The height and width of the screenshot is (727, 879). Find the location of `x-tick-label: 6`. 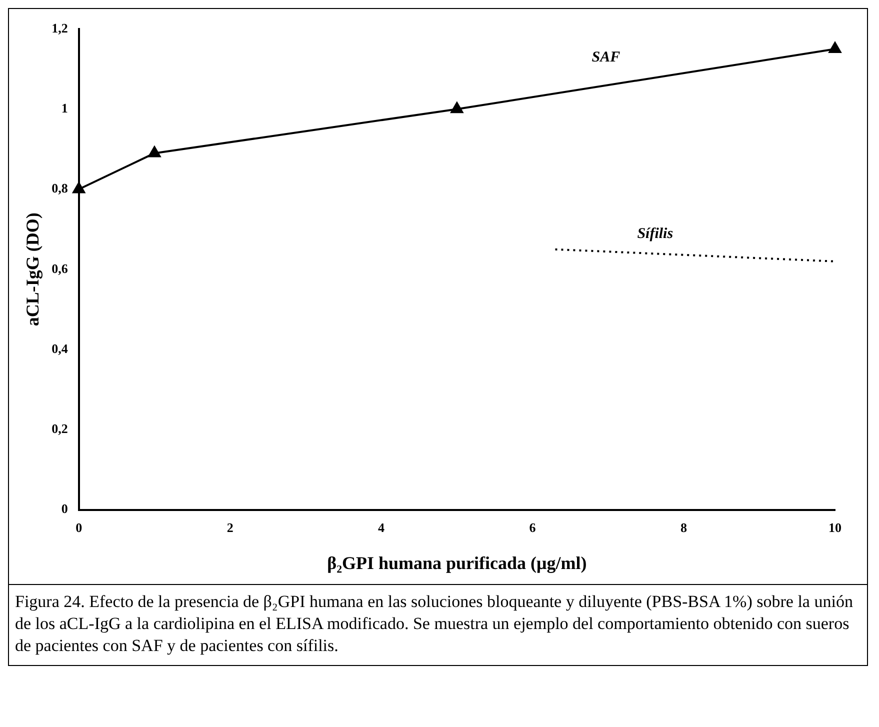

x-tick-label: 6 is located at coordinates (532, 527).